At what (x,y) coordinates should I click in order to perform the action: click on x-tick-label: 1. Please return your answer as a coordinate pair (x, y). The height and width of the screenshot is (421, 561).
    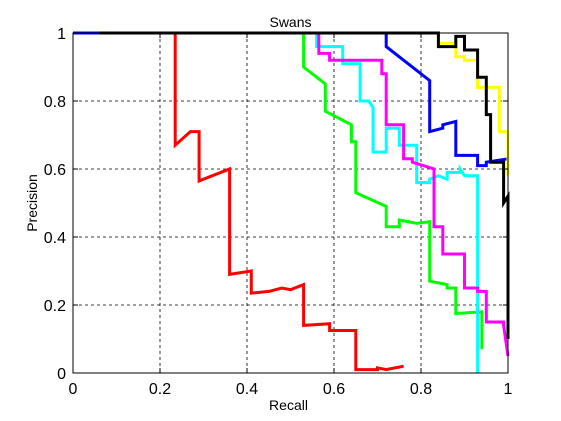
    Looking at the image, I should click on (508, 389).